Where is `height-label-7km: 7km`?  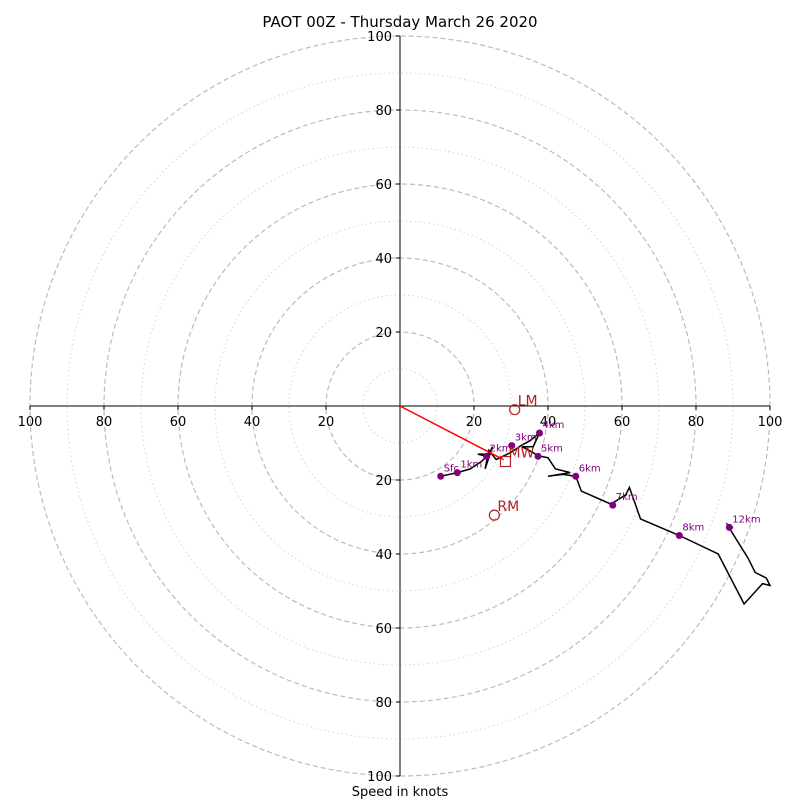 height-label-7km: 7km is located at coordinates (627, 497).